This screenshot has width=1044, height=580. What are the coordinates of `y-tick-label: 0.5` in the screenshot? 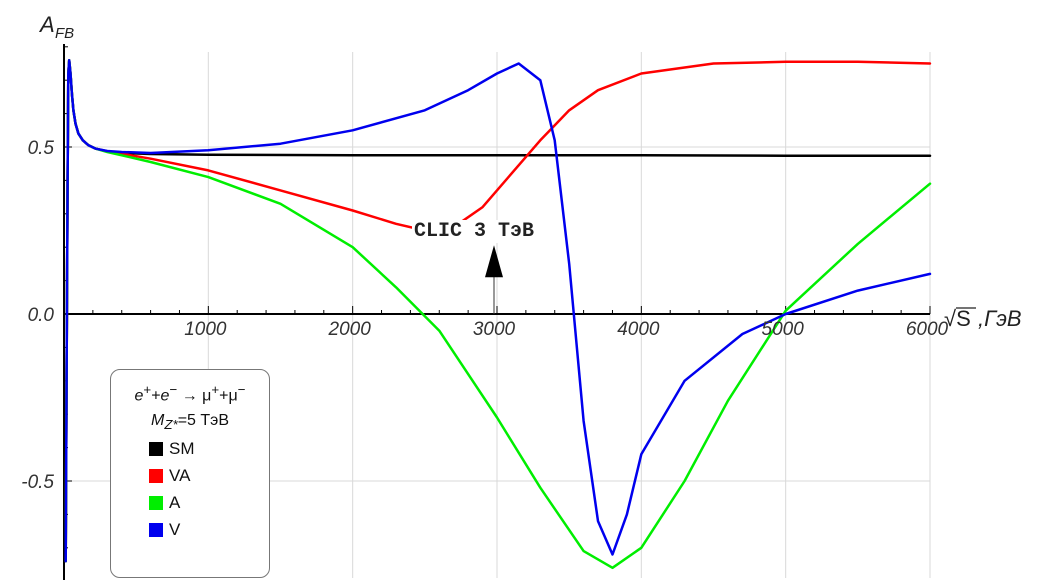 It's located at (41, 148).